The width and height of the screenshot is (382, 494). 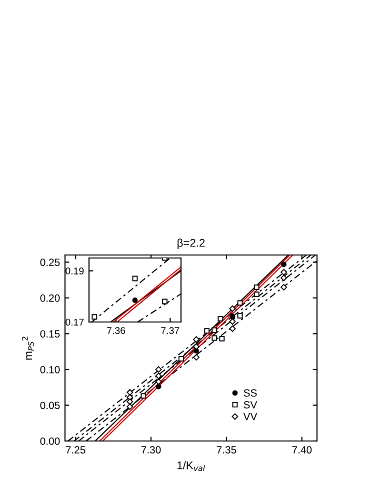 What do you see at coordinates (50, 262) in the screenshot?
I see `y-tick-label: 0.25` at bounding box center [50, 262].